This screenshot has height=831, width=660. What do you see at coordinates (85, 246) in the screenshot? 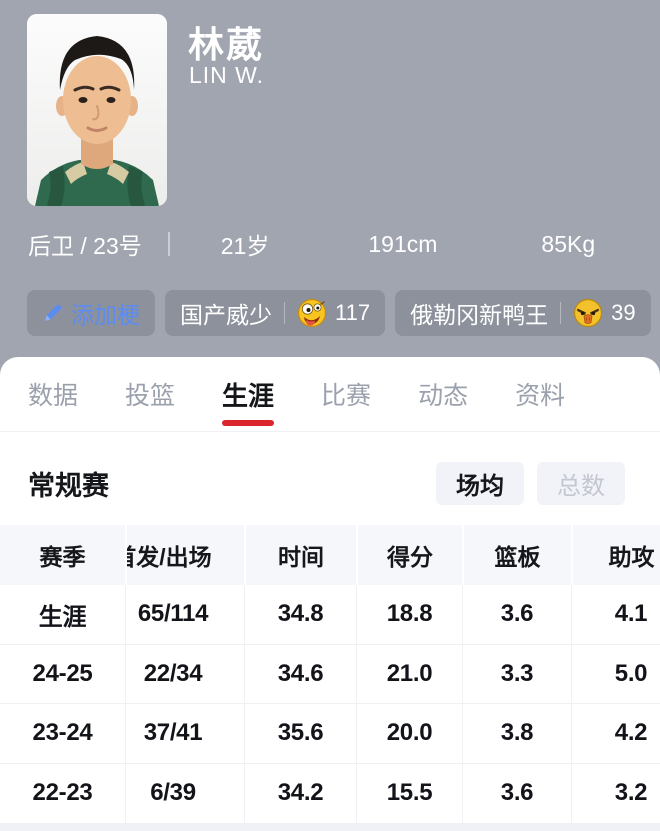
I see `player-position-number: 后卫 / 23号` at bounding box center [85, 246].